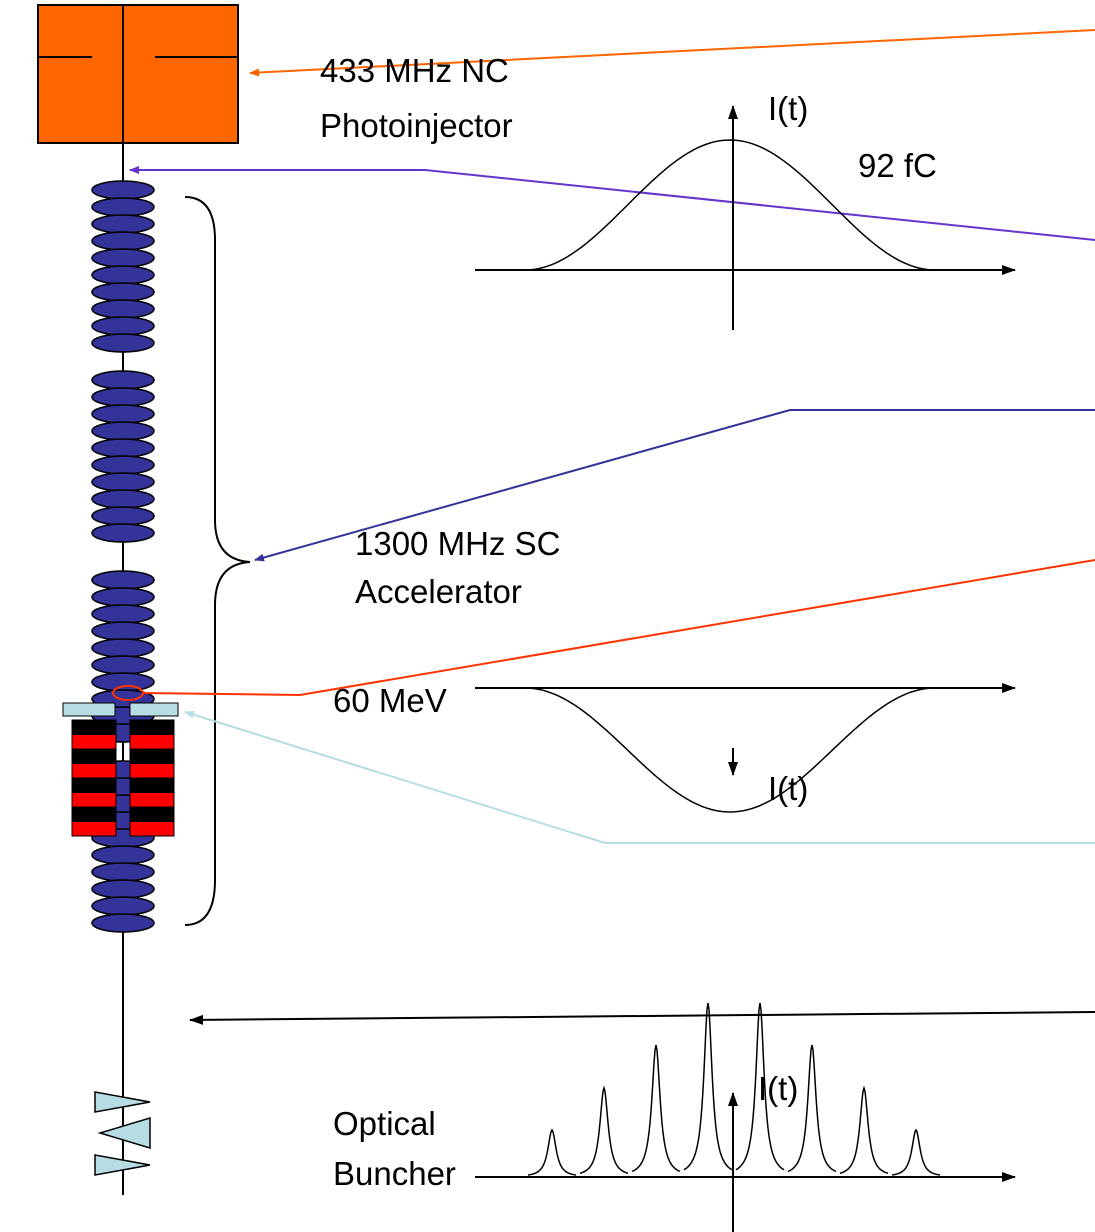 The width and height of the screenshot is (1095, 1232). What do you see at coordinates (122, 1133) in the screenshot?
I see `buncher-prisms` at bounding box center [122, 1133].